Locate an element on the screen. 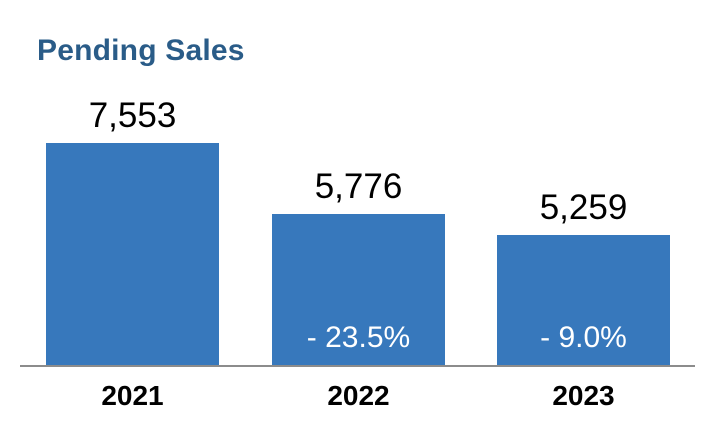 This screenshot has height=432, width=722. change-label-2023: - 9.0% is located at coordinates (583, 337).